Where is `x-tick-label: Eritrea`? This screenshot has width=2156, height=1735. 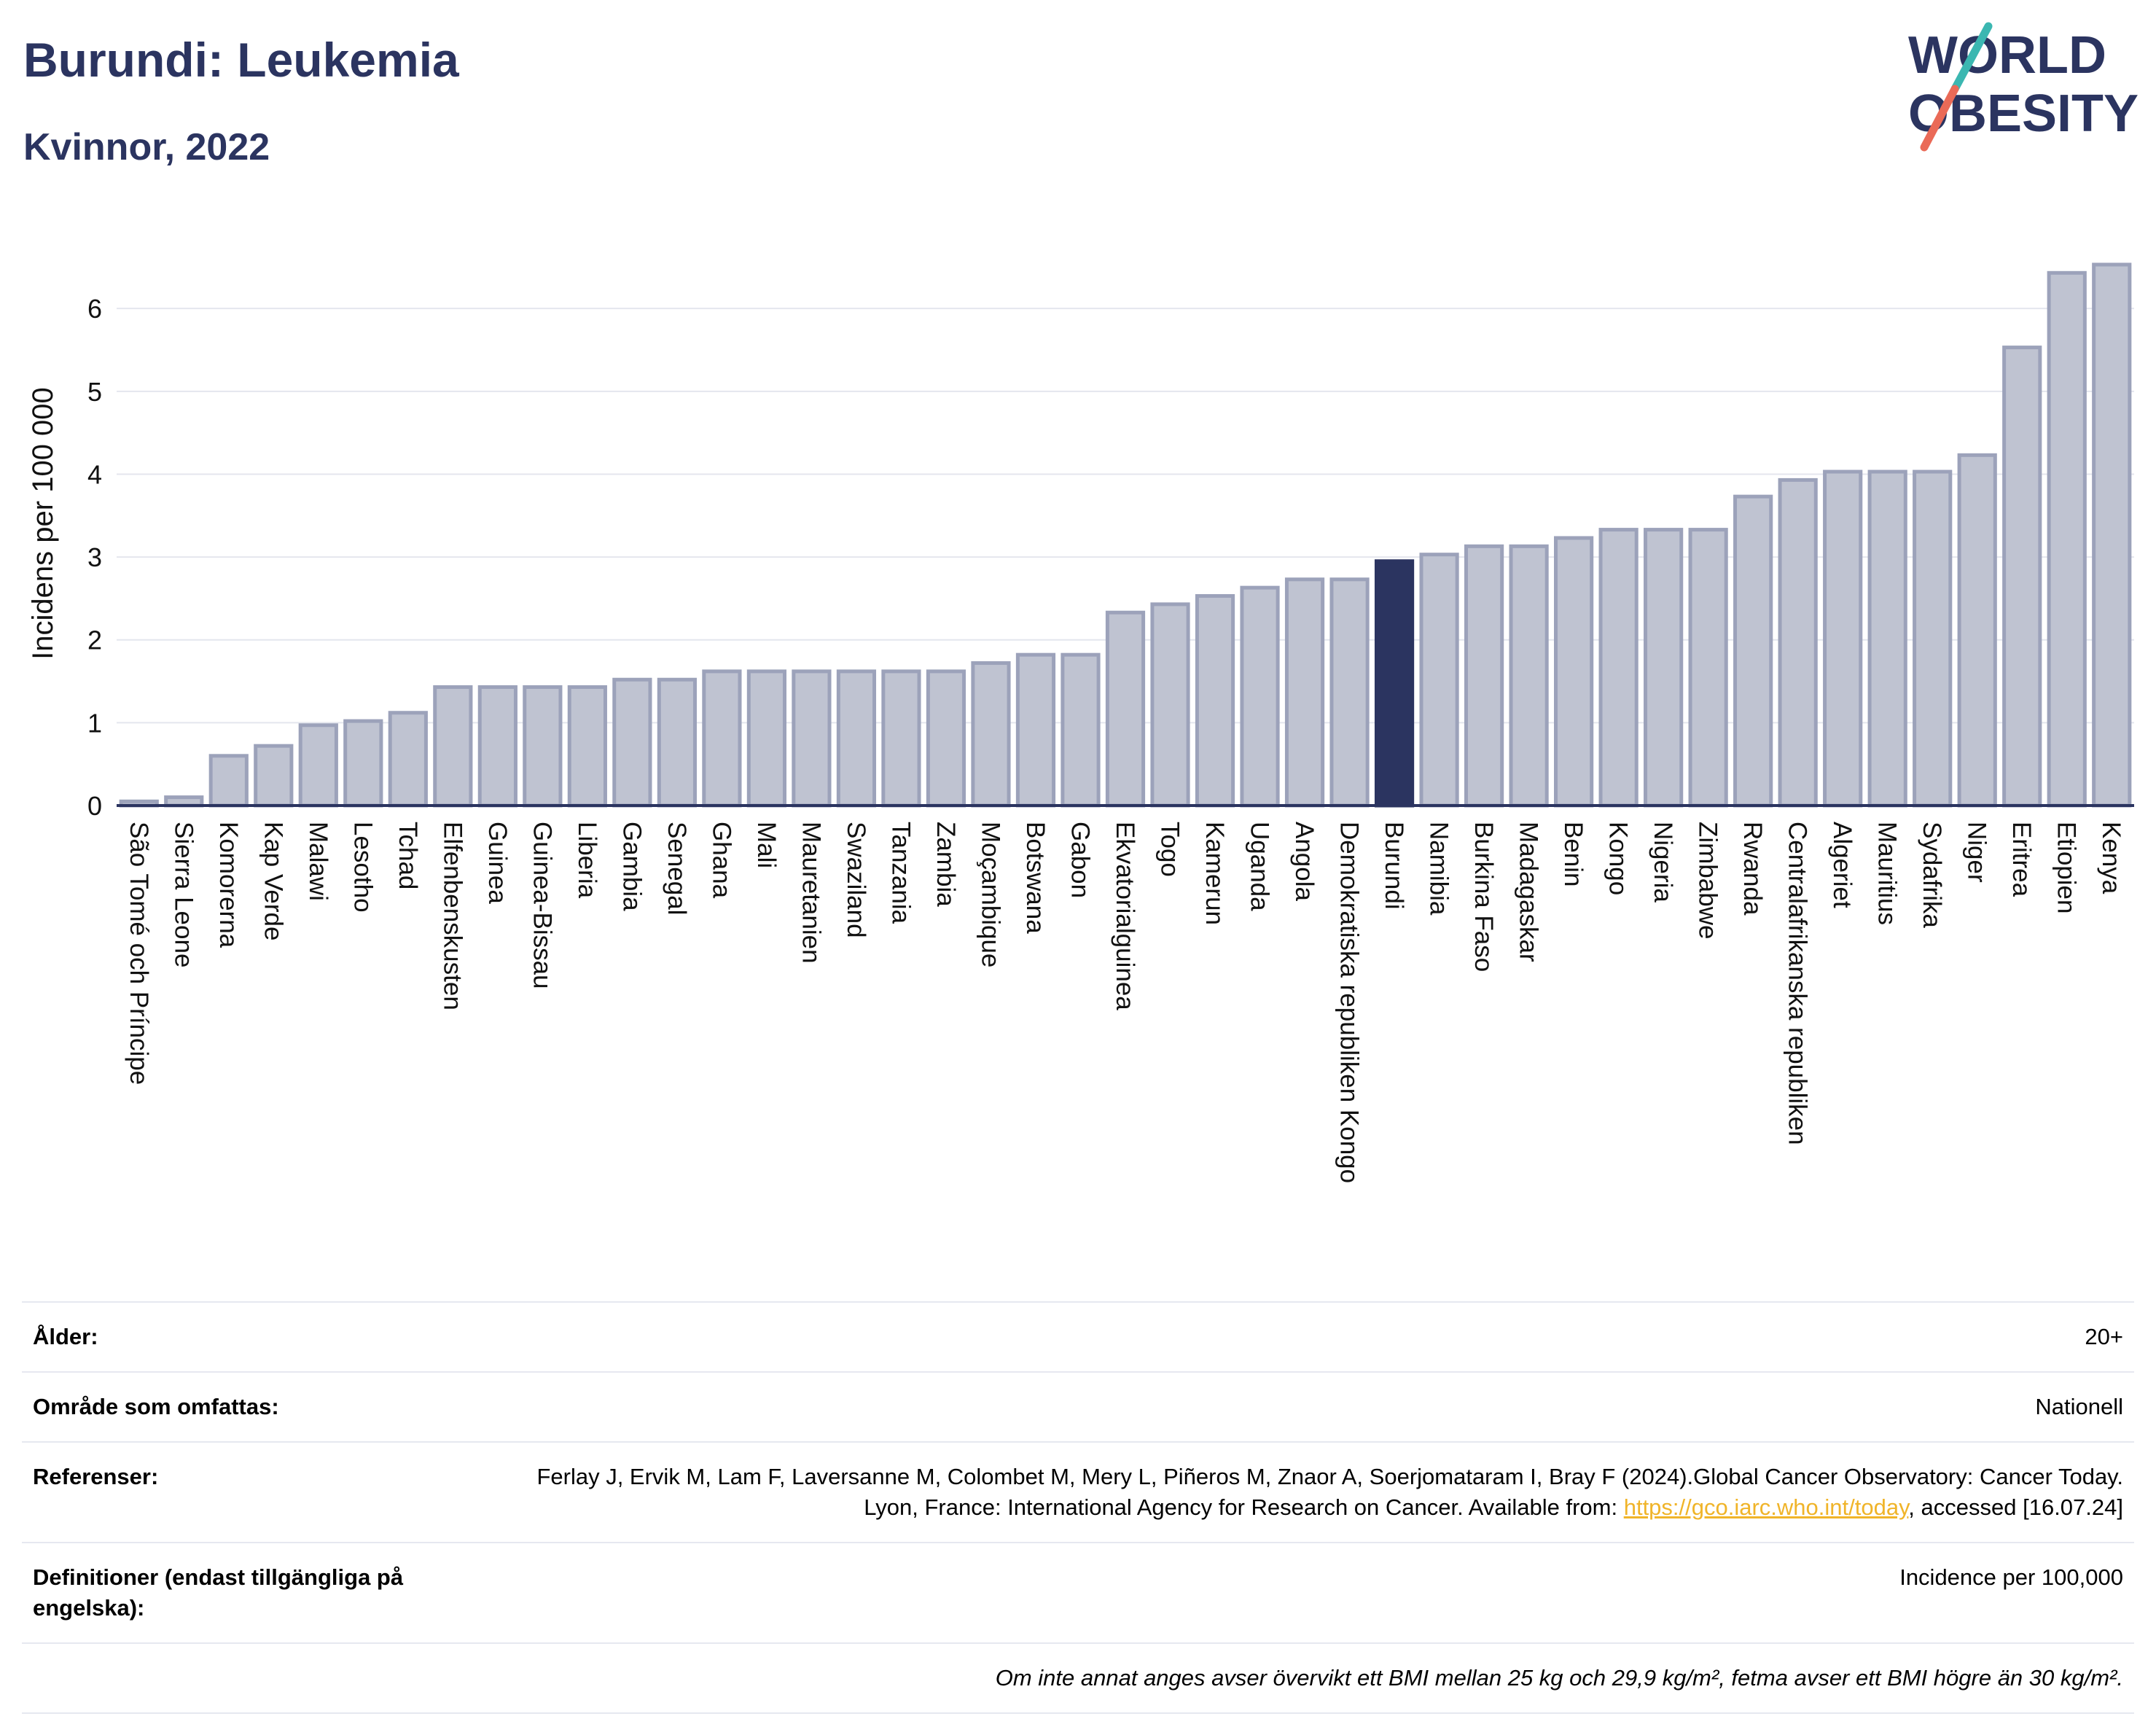 x-tick-label: Eritrea is located at coordinates (2022, 859).